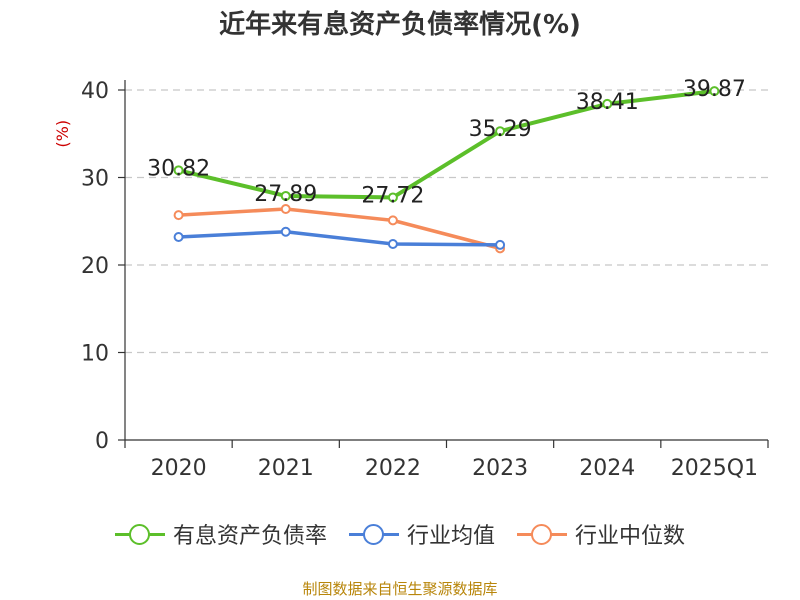  I want to click on x-tick-label-2025Q1: 2025Q1, so click(714, 468).